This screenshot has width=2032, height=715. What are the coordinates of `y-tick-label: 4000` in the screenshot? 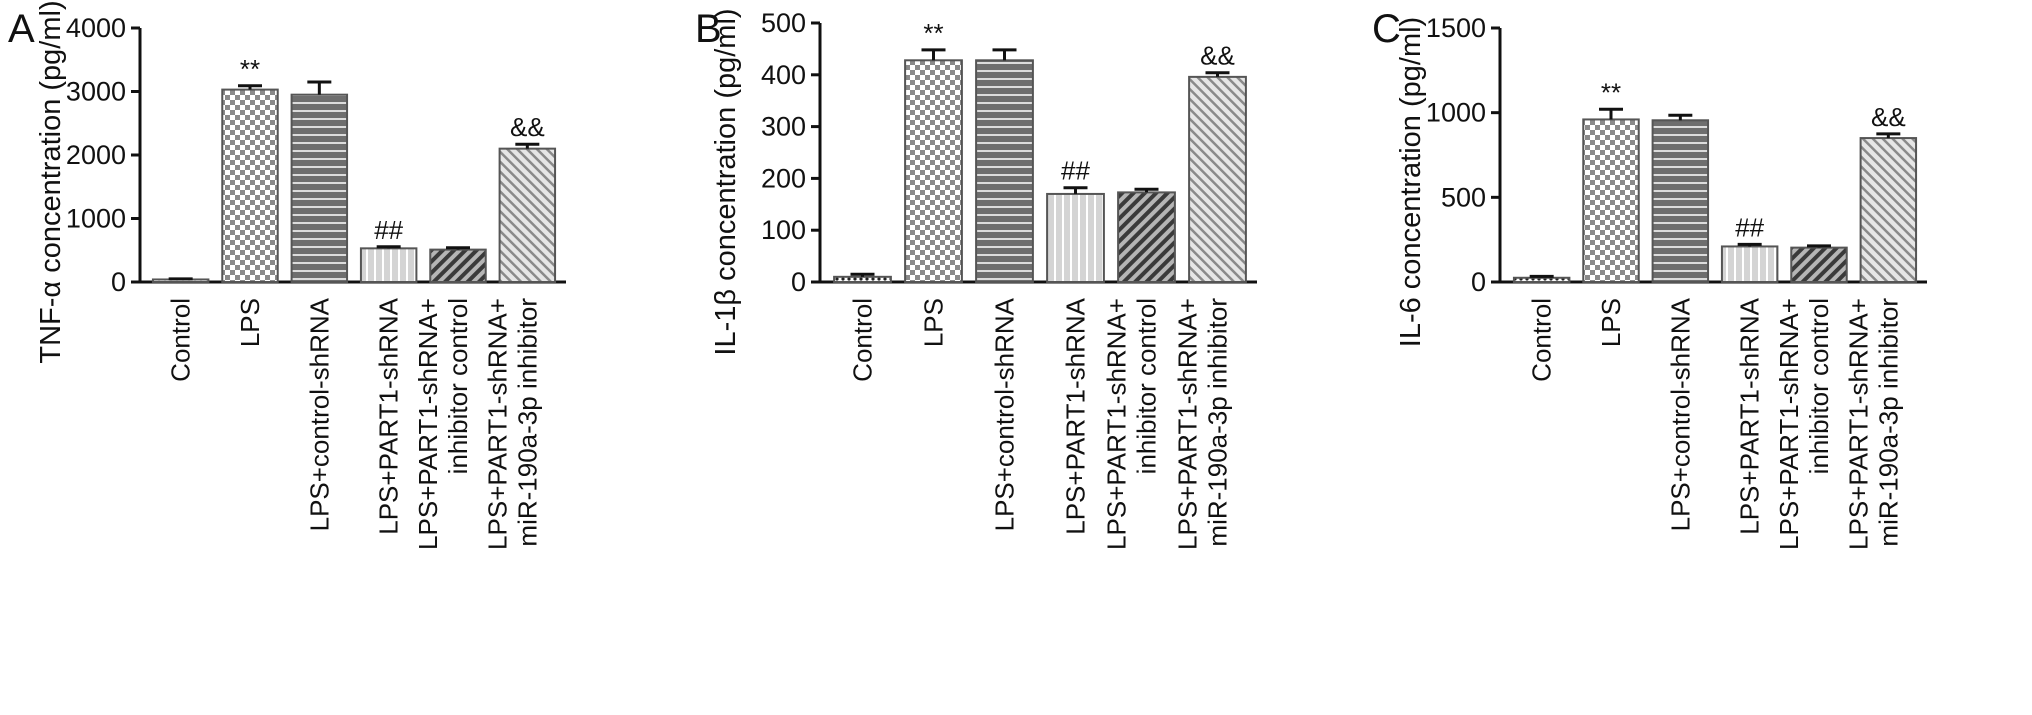 It's located at (96, 28).